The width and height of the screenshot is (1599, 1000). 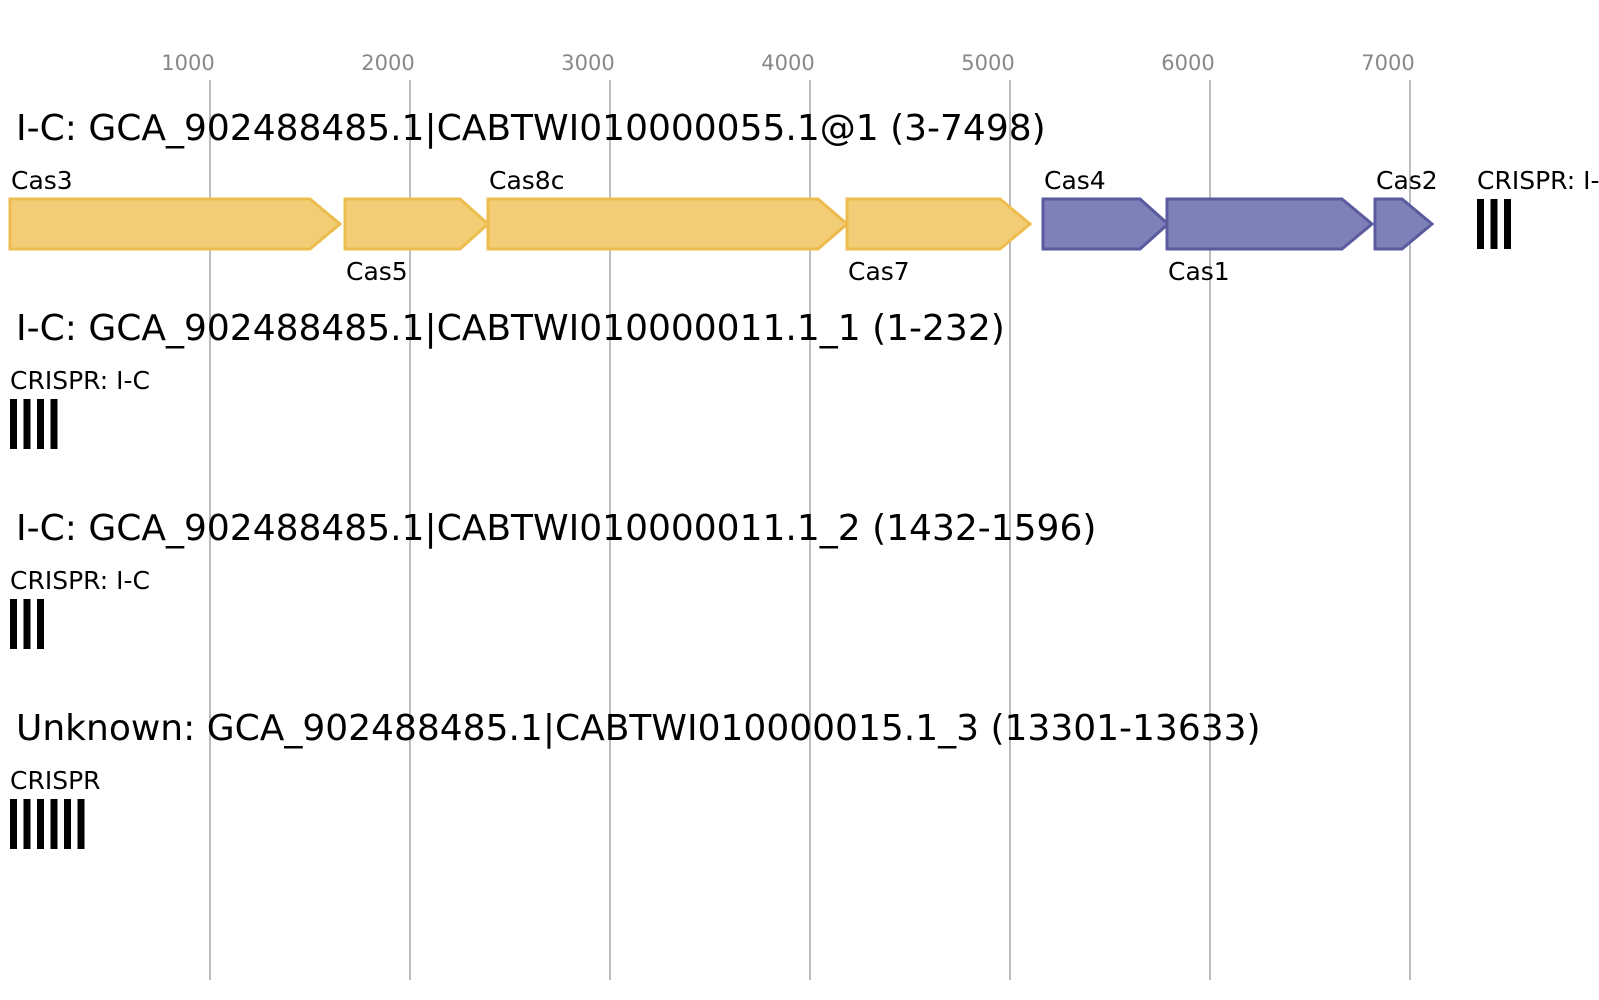 I want to click on tick-label-1000: 1000, so click(x=187, y=63).